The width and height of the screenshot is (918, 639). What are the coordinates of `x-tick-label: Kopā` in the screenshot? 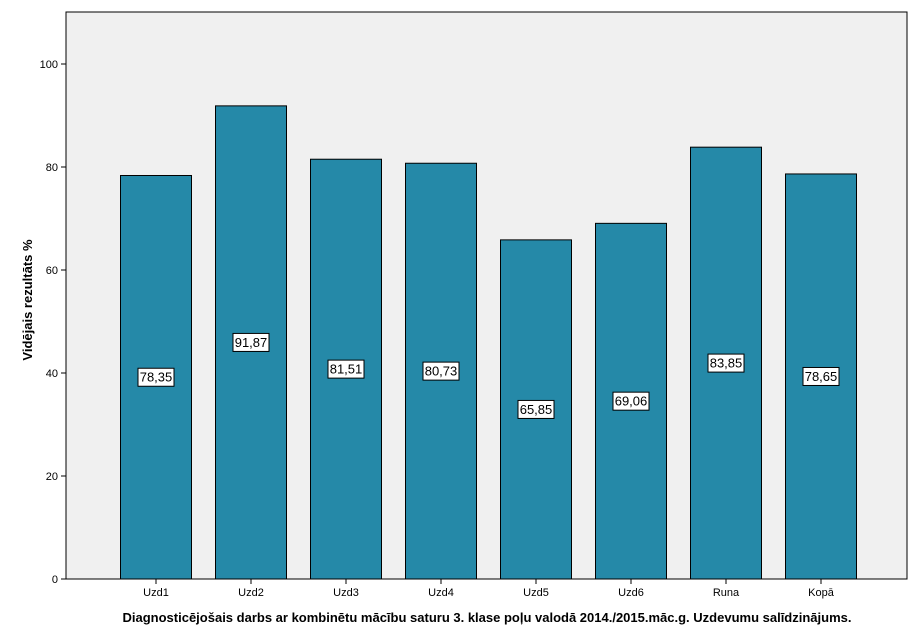 It's located at (821, 593).